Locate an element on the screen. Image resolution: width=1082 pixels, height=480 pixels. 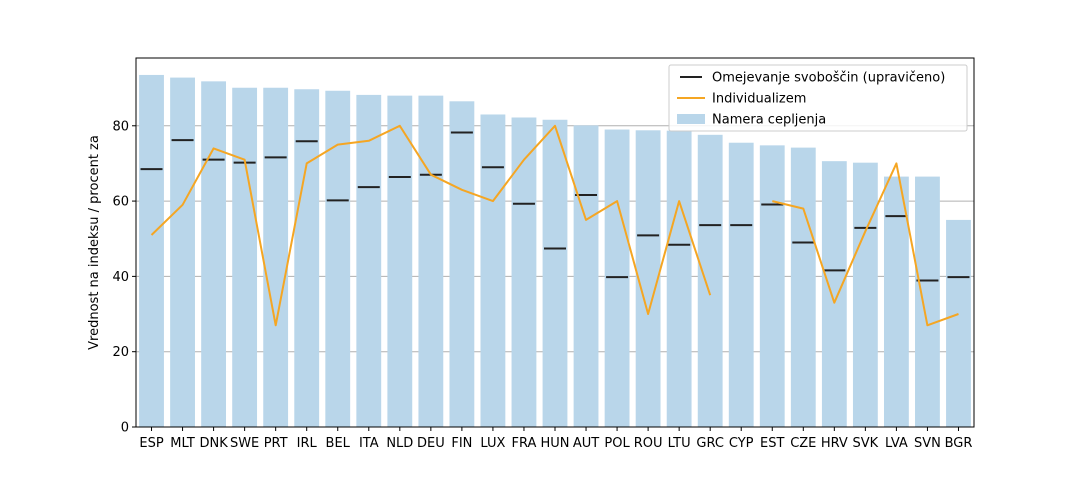
bar-nld is located at coordinates (400, 261).